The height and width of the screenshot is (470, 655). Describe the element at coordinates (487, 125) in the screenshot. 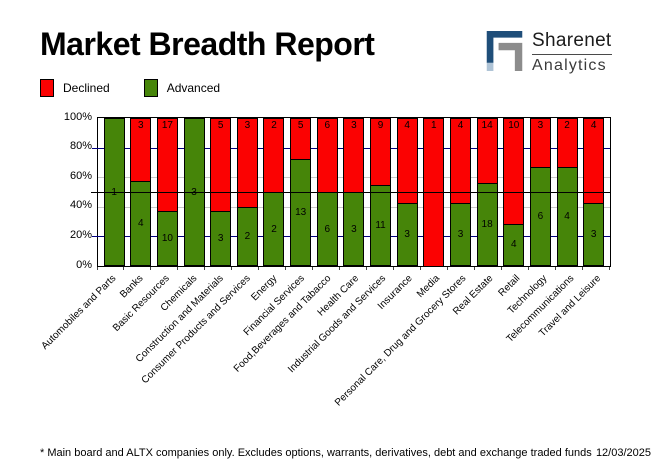

I see `declined-count-label: 14` at that location.